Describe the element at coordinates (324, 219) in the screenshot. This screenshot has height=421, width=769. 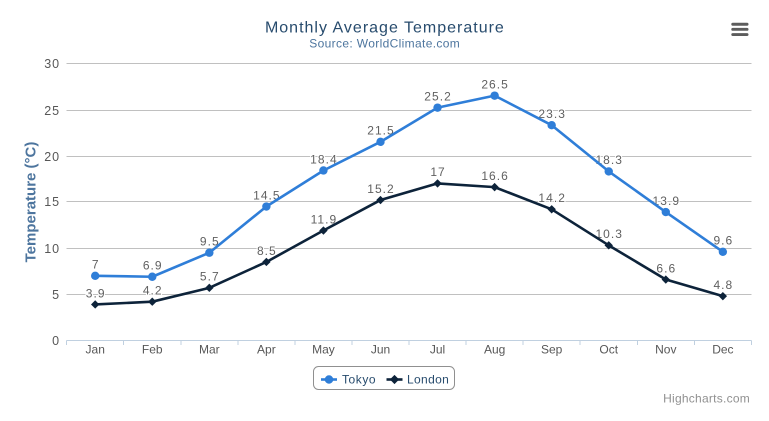
I see `svg-text: 11.9` at that location.